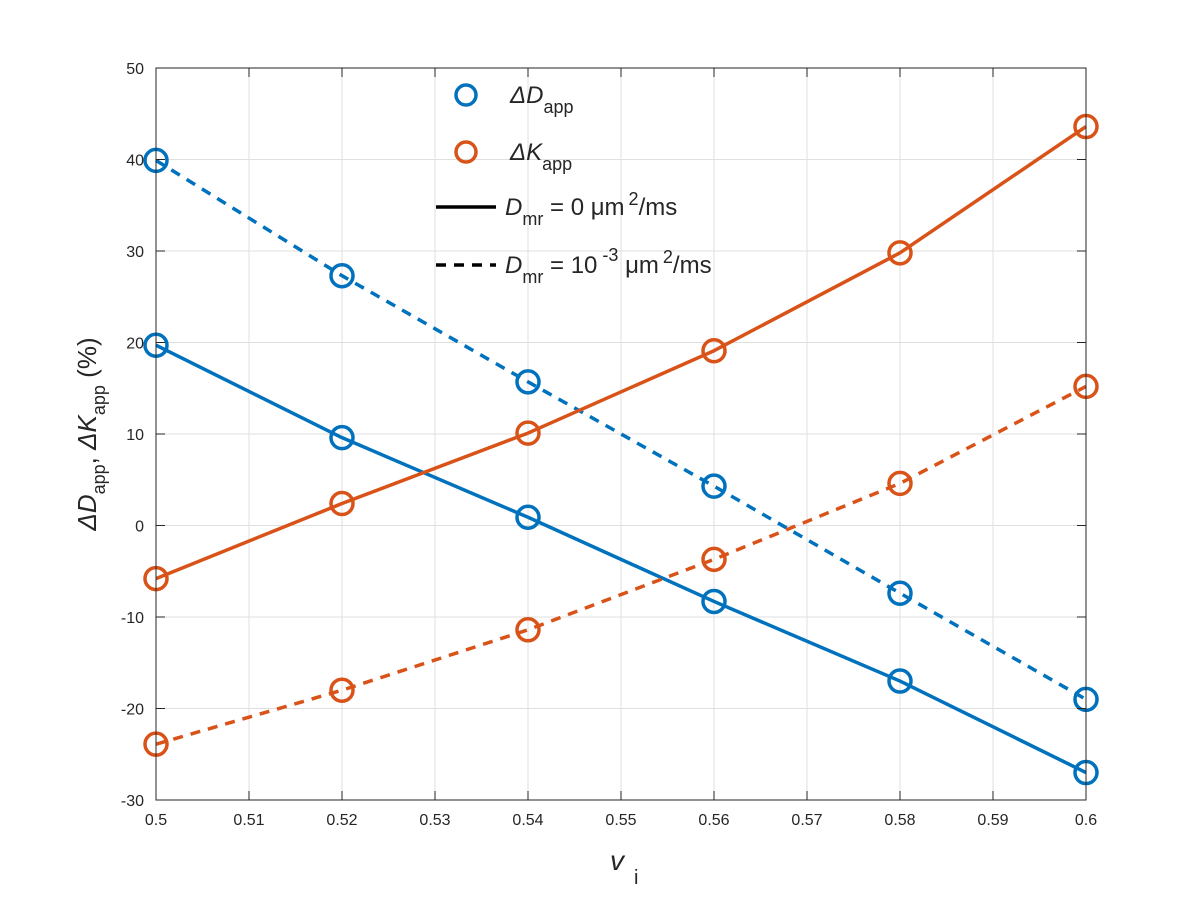 This screenshot has width=1200, height=900. What do you see at coordinates (638, 265) in the screenshot?
I see `legend-dashed-unit: μm` at bounding box center [638, 265].